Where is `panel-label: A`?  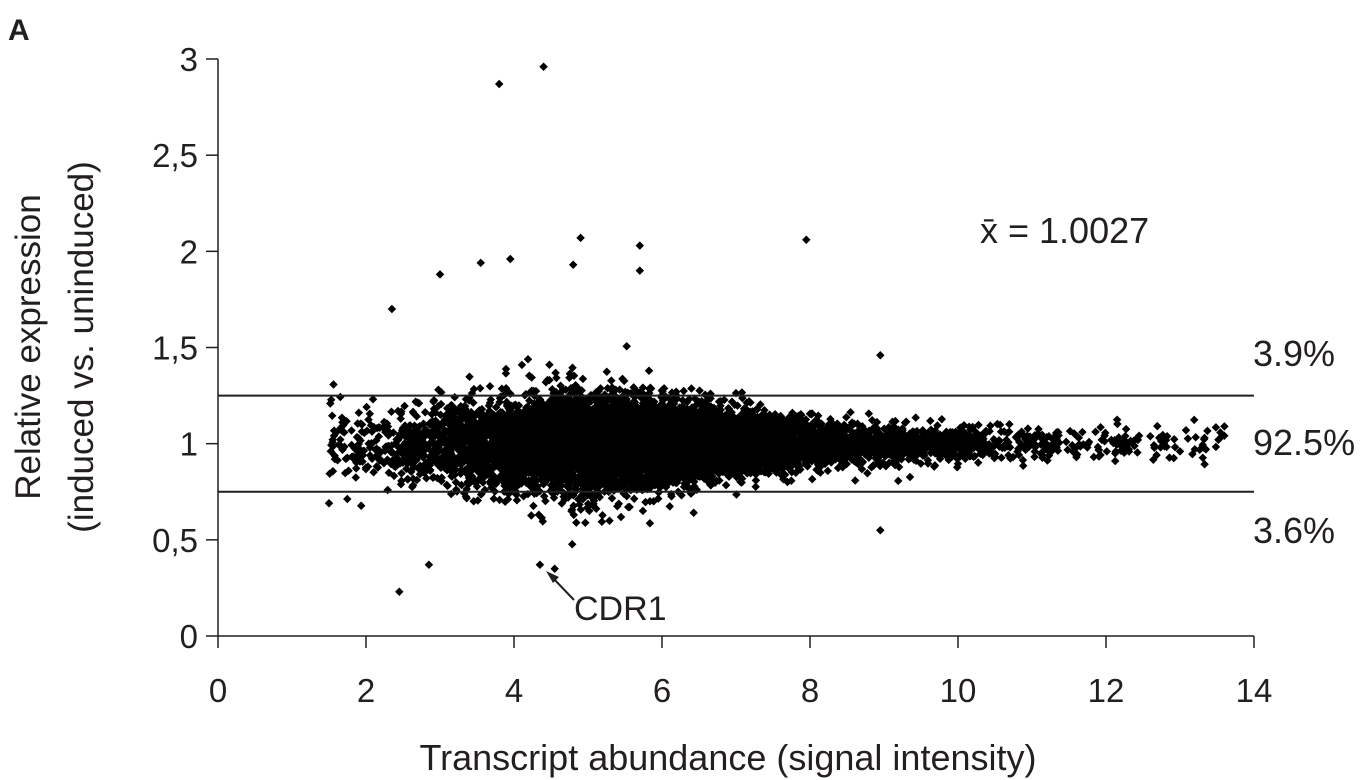
panel-label: A is located at coordinates (19, 30).